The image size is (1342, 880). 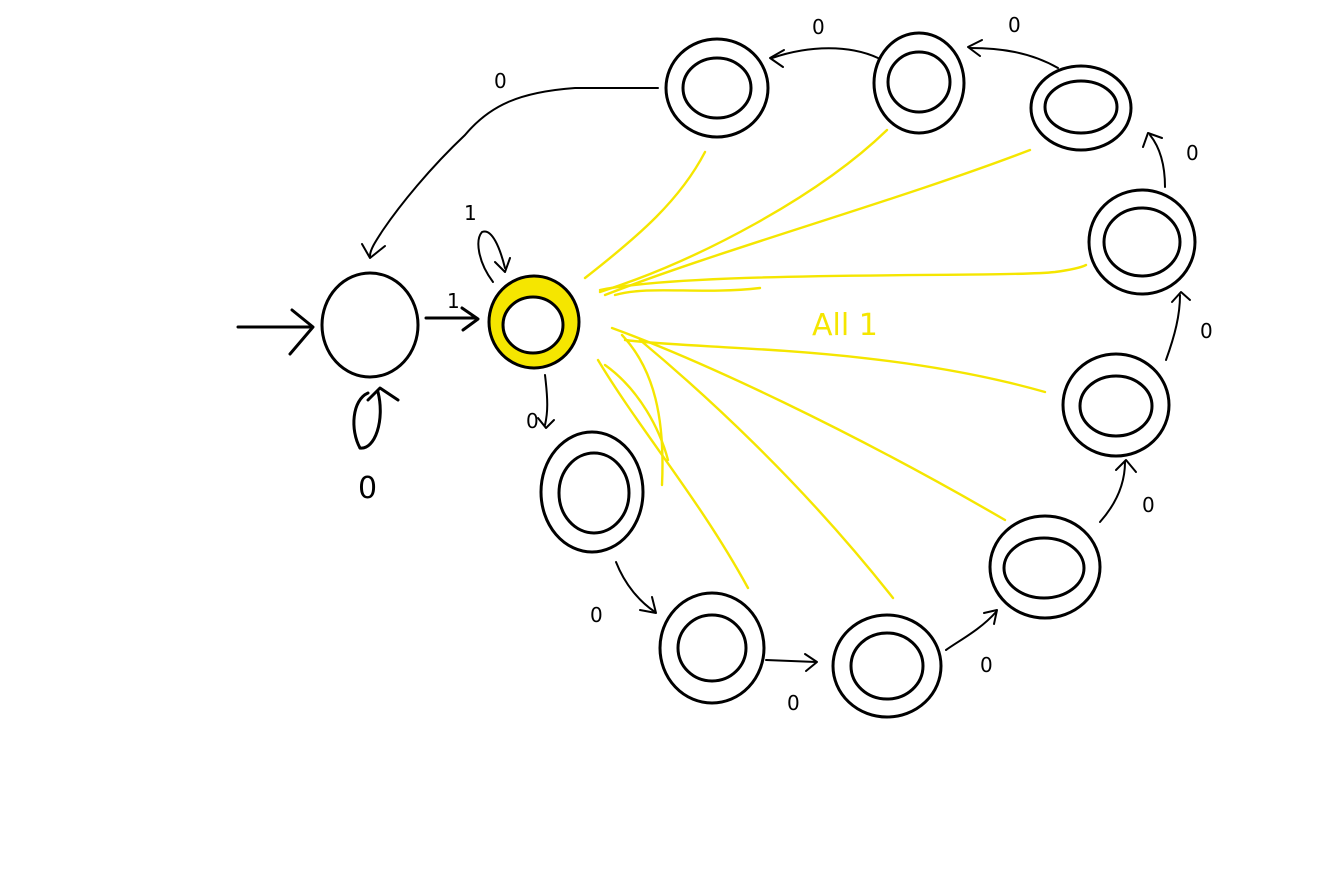 I want to click on start-to-accept-arrow: 1, so click(x=452, y=310).